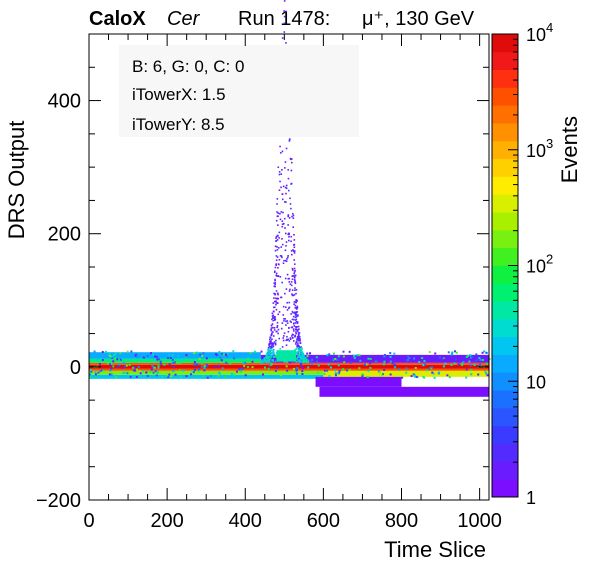 Image resolution: width=596 pixels, height=572 pixels. I want to click on heatmap-band, so click(230, 372).